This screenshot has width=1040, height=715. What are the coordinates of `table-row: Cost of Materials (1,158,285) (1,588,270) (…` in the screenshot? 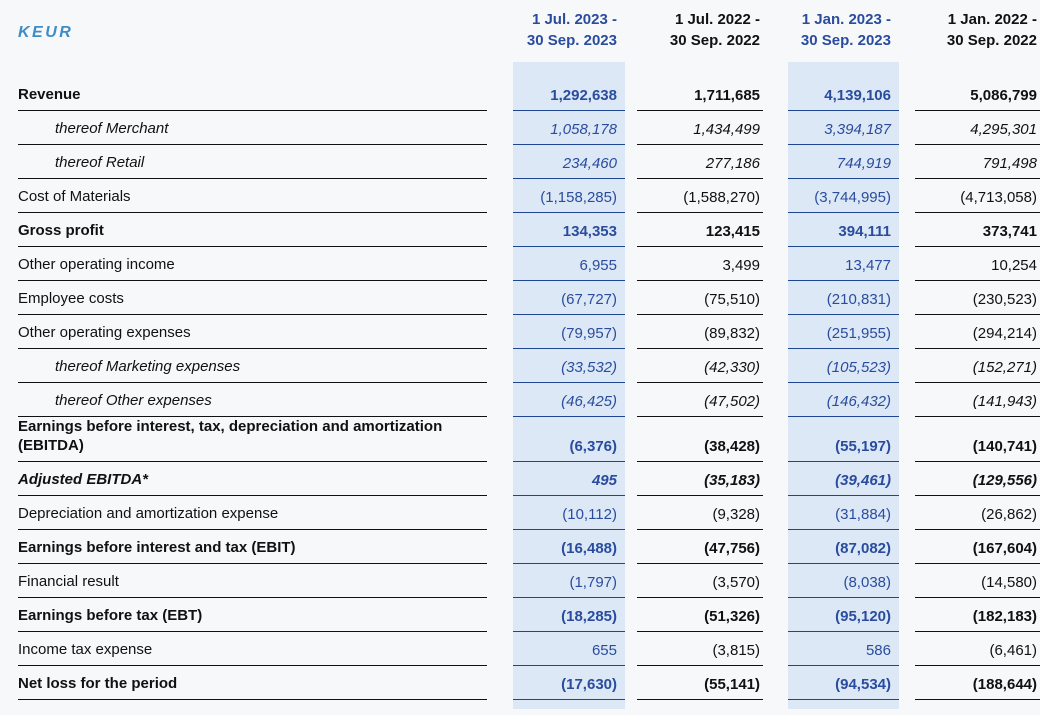 It's located at (529, 195).